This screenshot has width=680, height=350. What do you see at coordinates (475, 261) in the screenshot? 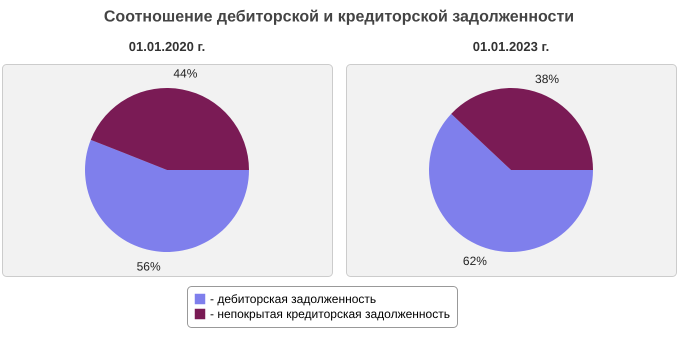
I see `data-label: 62%` at bounding box center [475, 261].